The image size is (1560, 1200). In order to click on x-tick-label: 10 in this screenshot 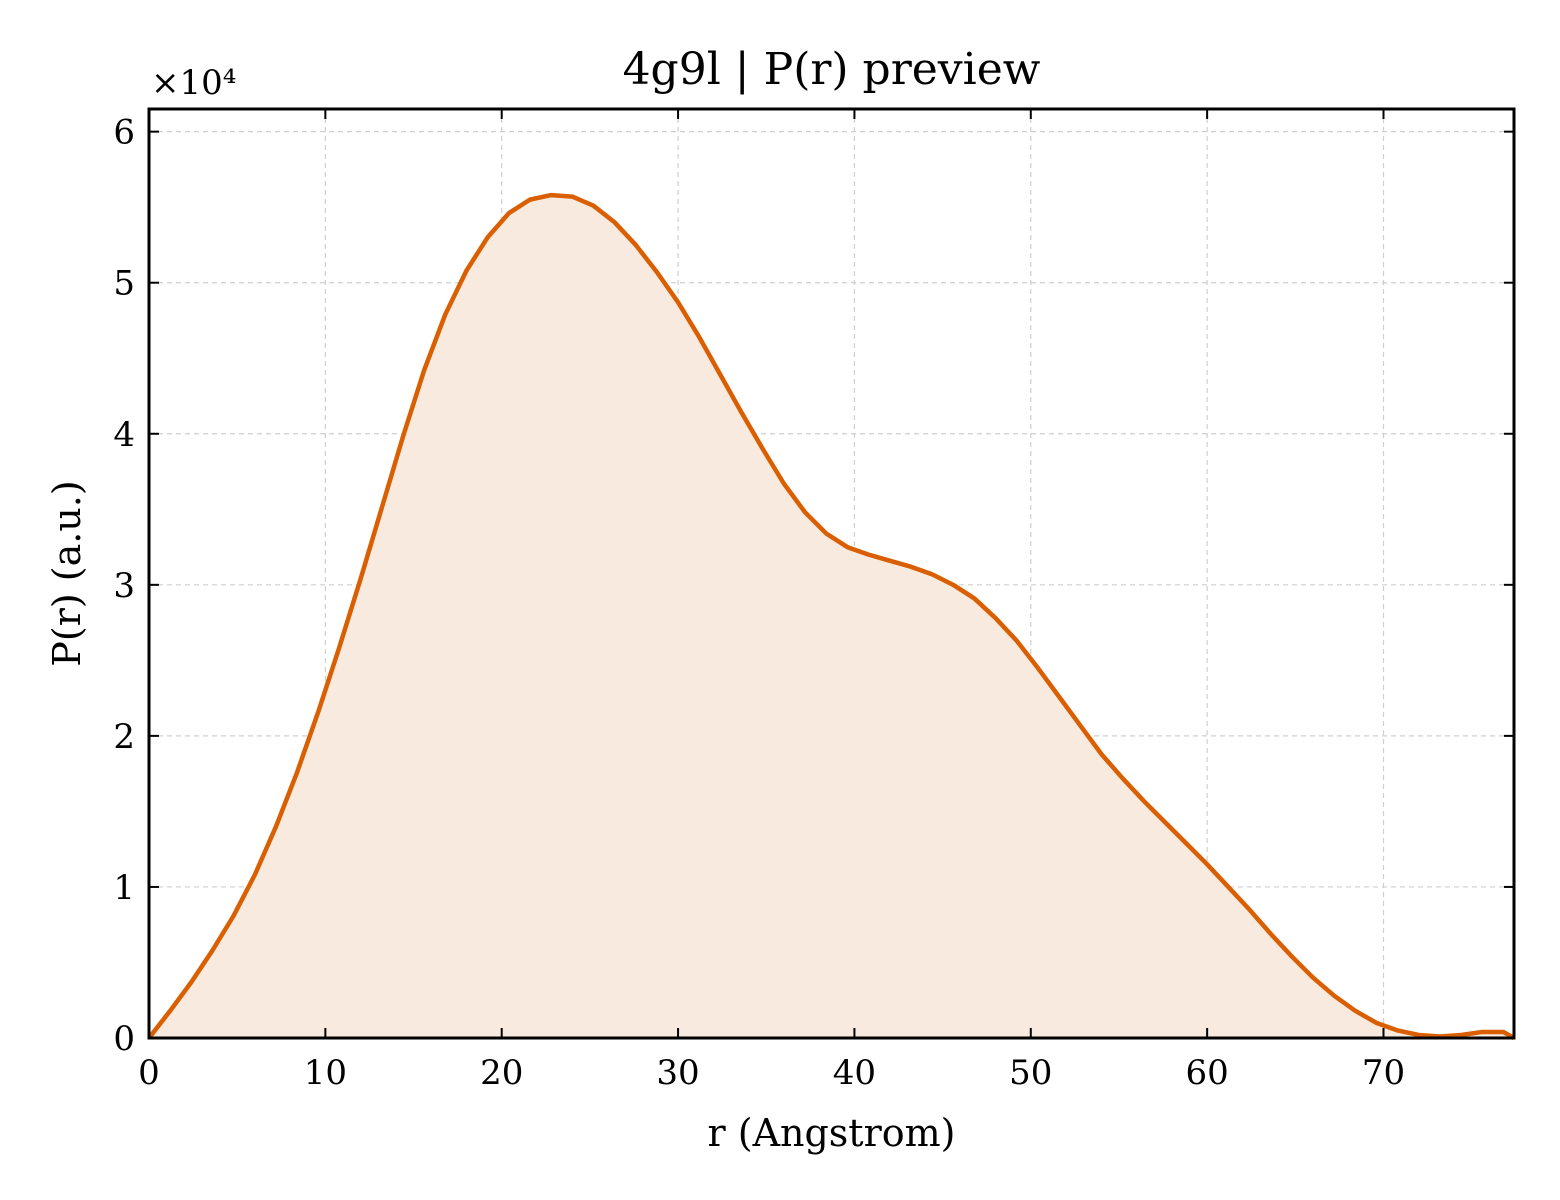, I will do `click(325, 1073)`.